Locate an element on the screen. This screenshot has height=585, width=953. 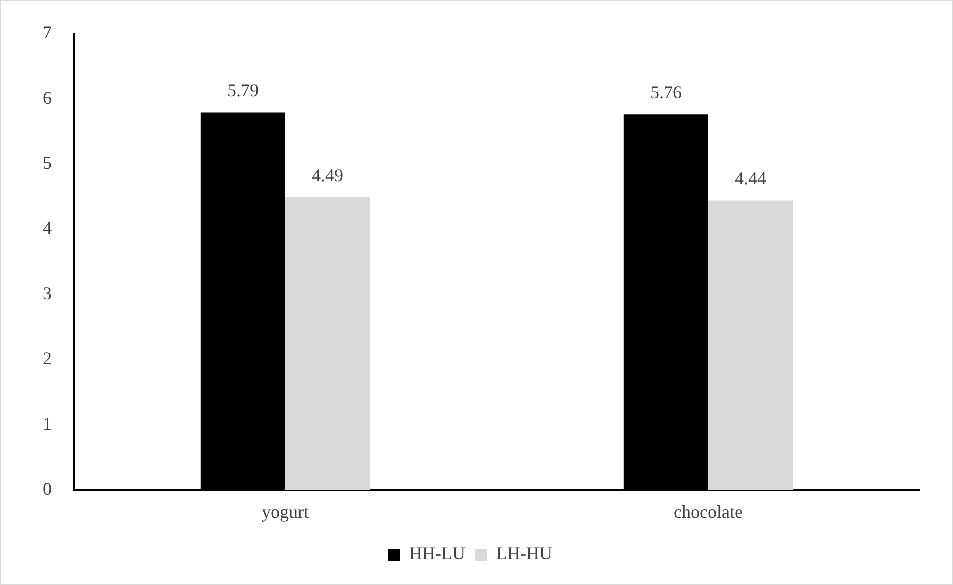
y-tick-label: 7 is located at coordinates (47, 32).